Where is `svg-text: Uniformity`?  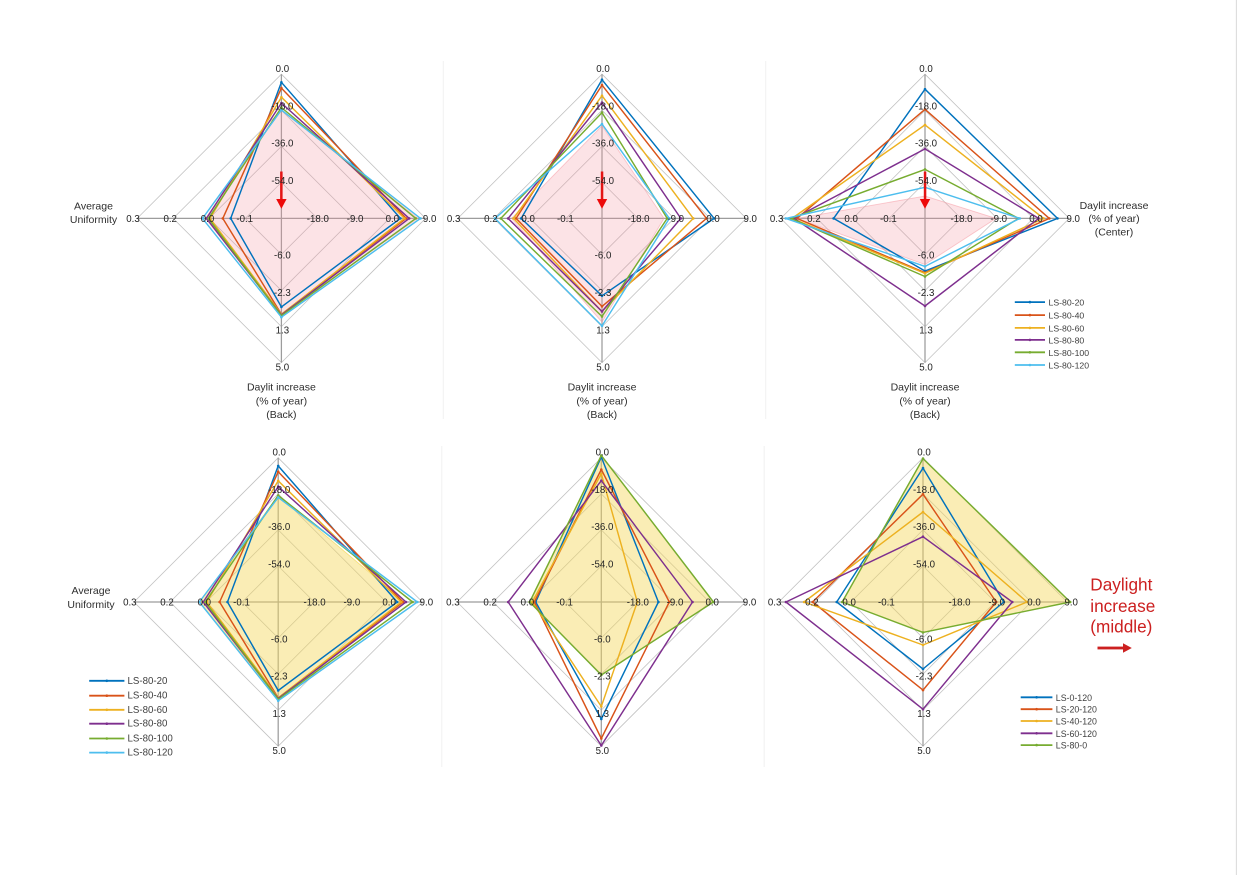 svg-text: Uniformity is located at coordinates (91, 605).